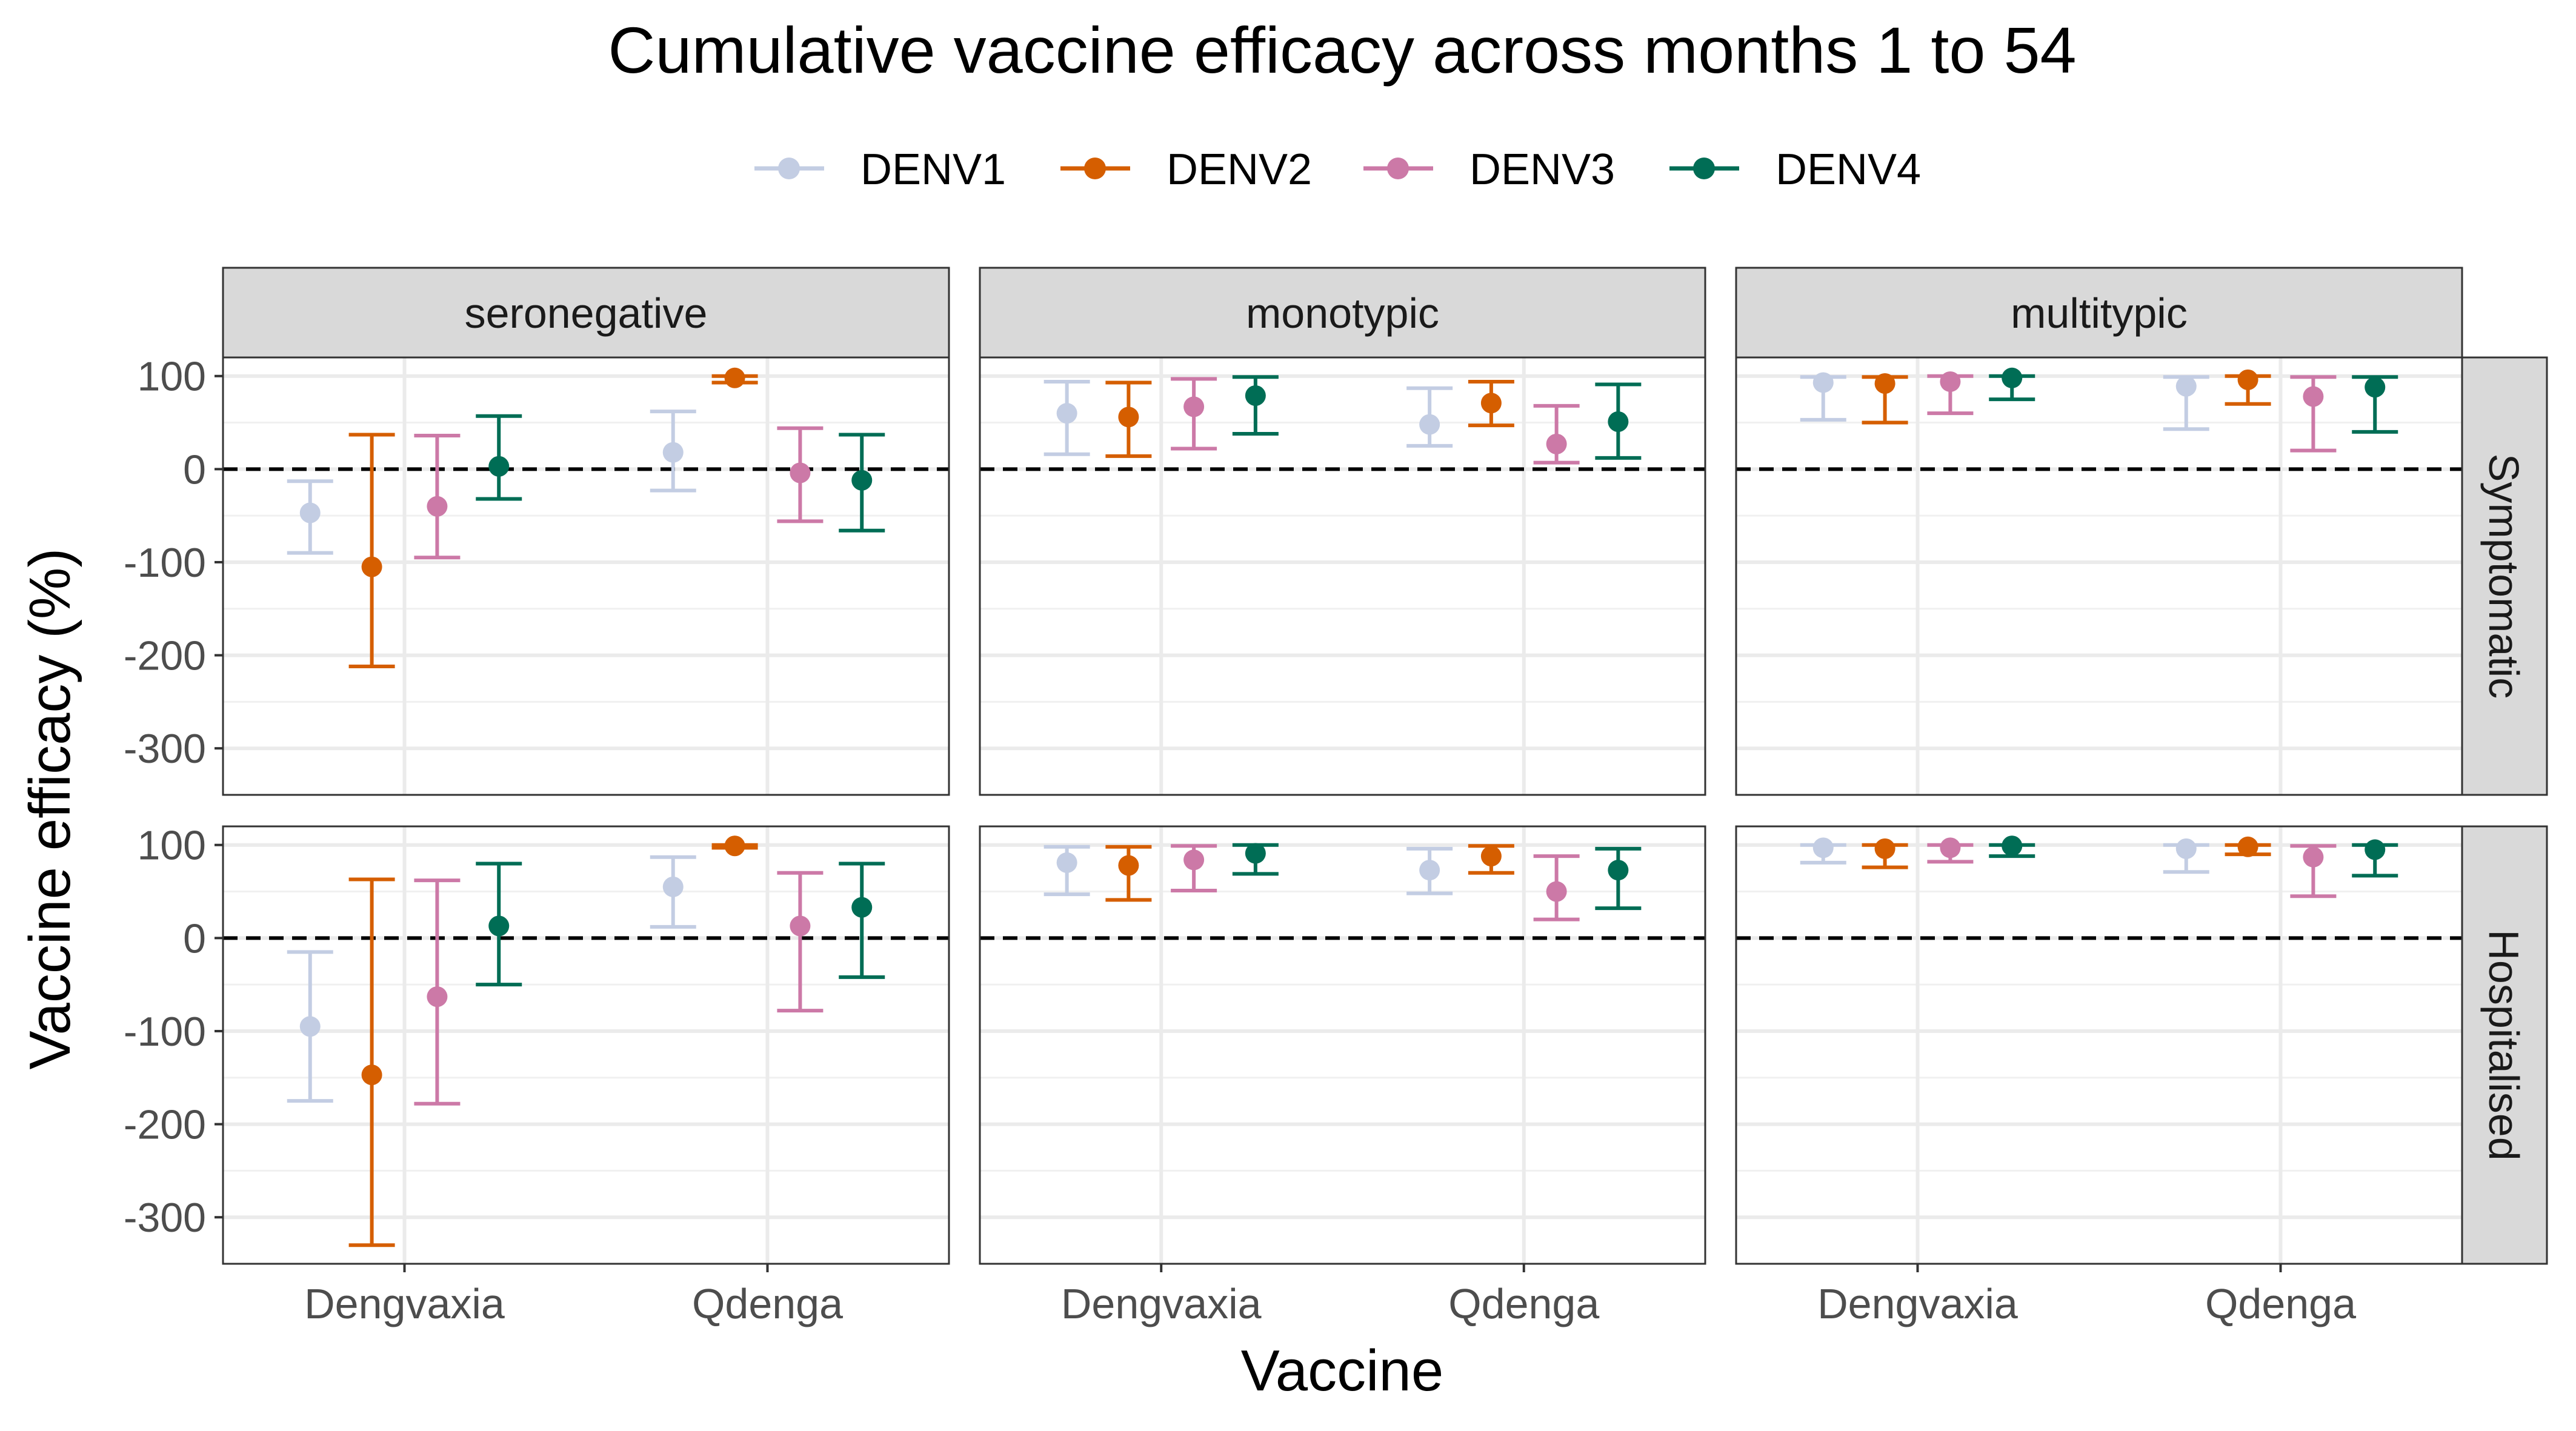 Image resolution: width=2576 pixels, height=1431 pixels. Describe the element at coordinates (50, 809) in the screenshot. I see `y-axis-label: Vaccine efficacy (%)` at that location.